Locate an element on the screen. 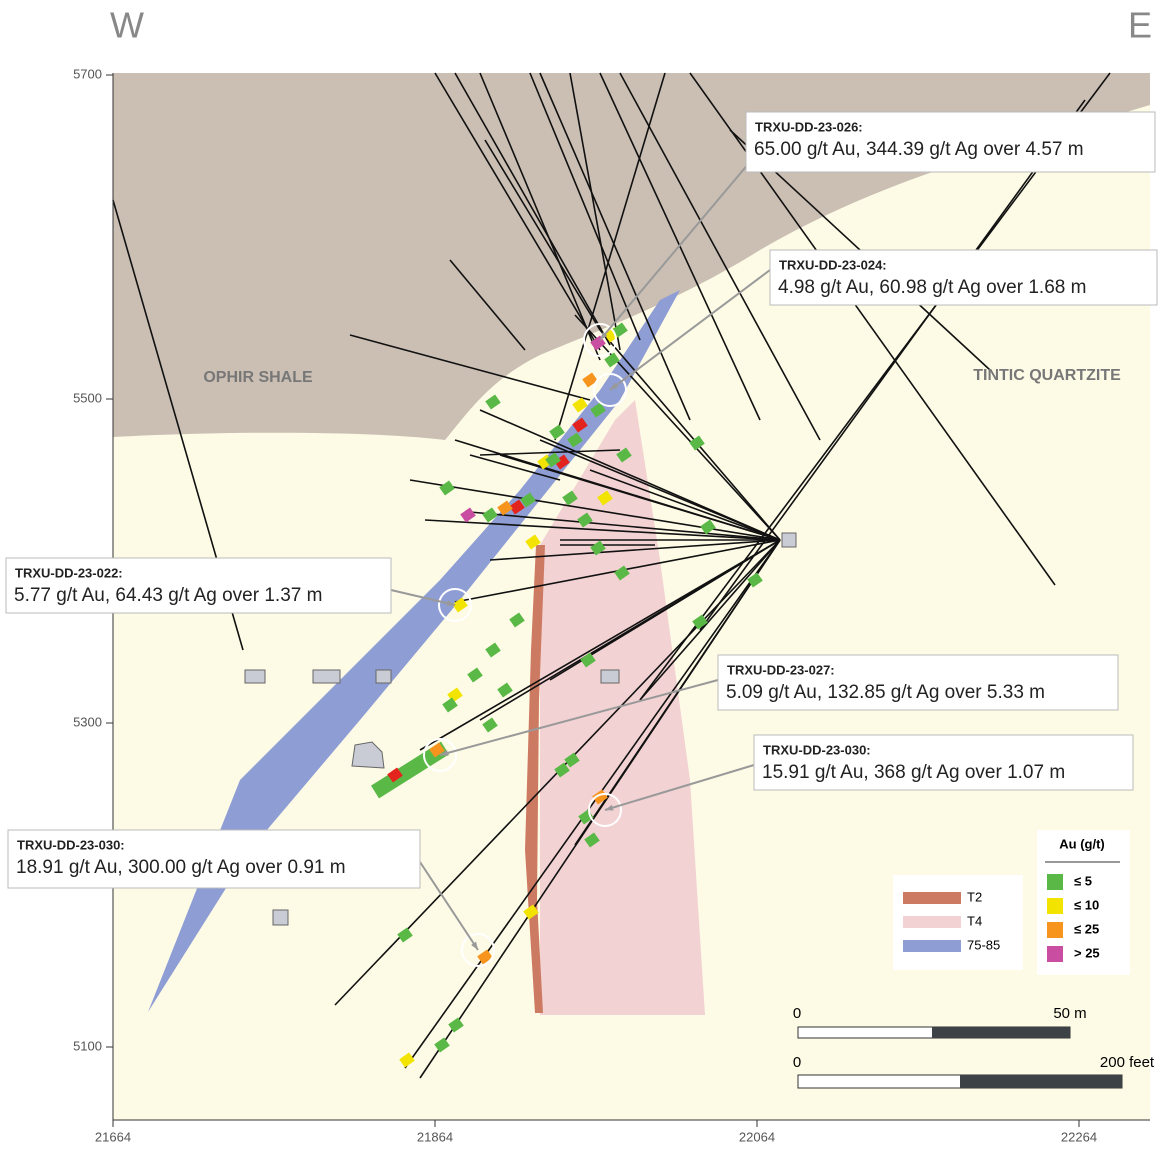  callout-result: 15.91 g/t Au, 368 g/t Ag over 1.07 m is located at coordinates (913, 772).